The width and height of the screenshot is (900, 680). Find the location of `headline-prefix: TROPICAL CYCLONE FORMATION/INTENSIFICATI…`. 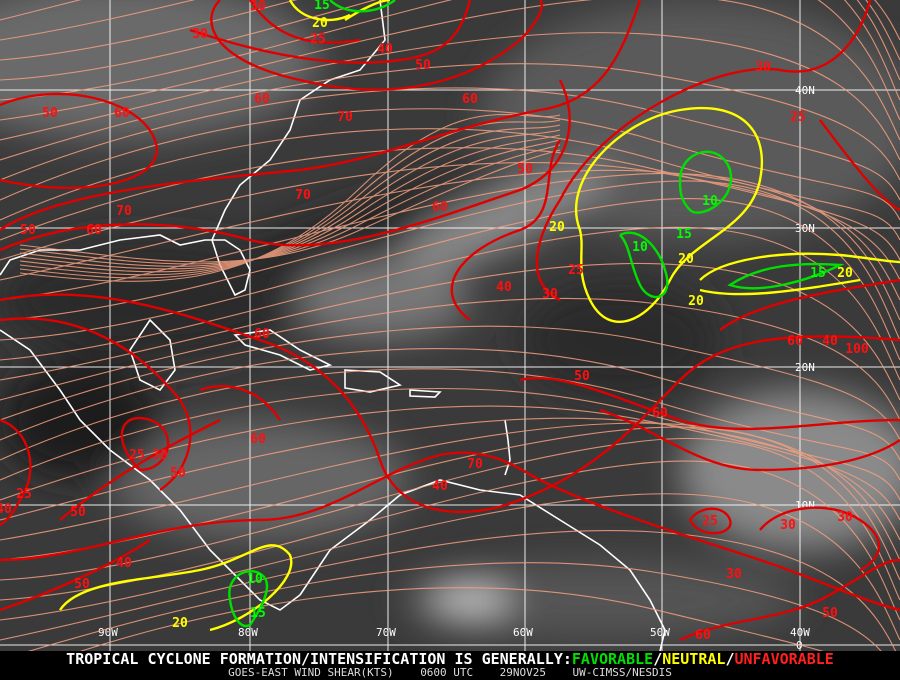

headline-prefix: TROPICAL CYCLONE FORMATION/INTENSIFICATI… is located at coordinates (319, 659).